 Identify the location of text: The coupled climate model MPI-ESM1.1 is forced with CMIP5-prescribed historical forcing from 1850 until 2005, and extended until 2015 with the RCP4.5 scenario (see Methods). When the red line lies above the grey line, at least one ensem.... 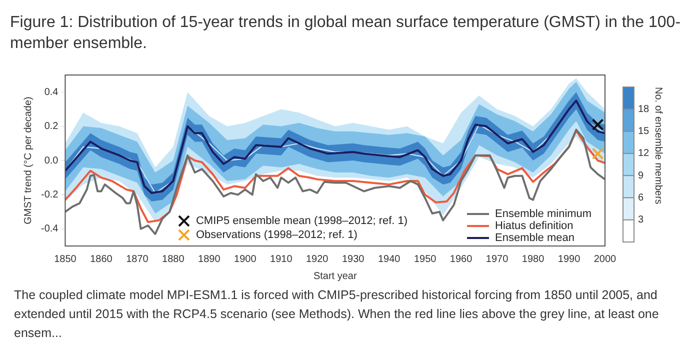
(337, 314).